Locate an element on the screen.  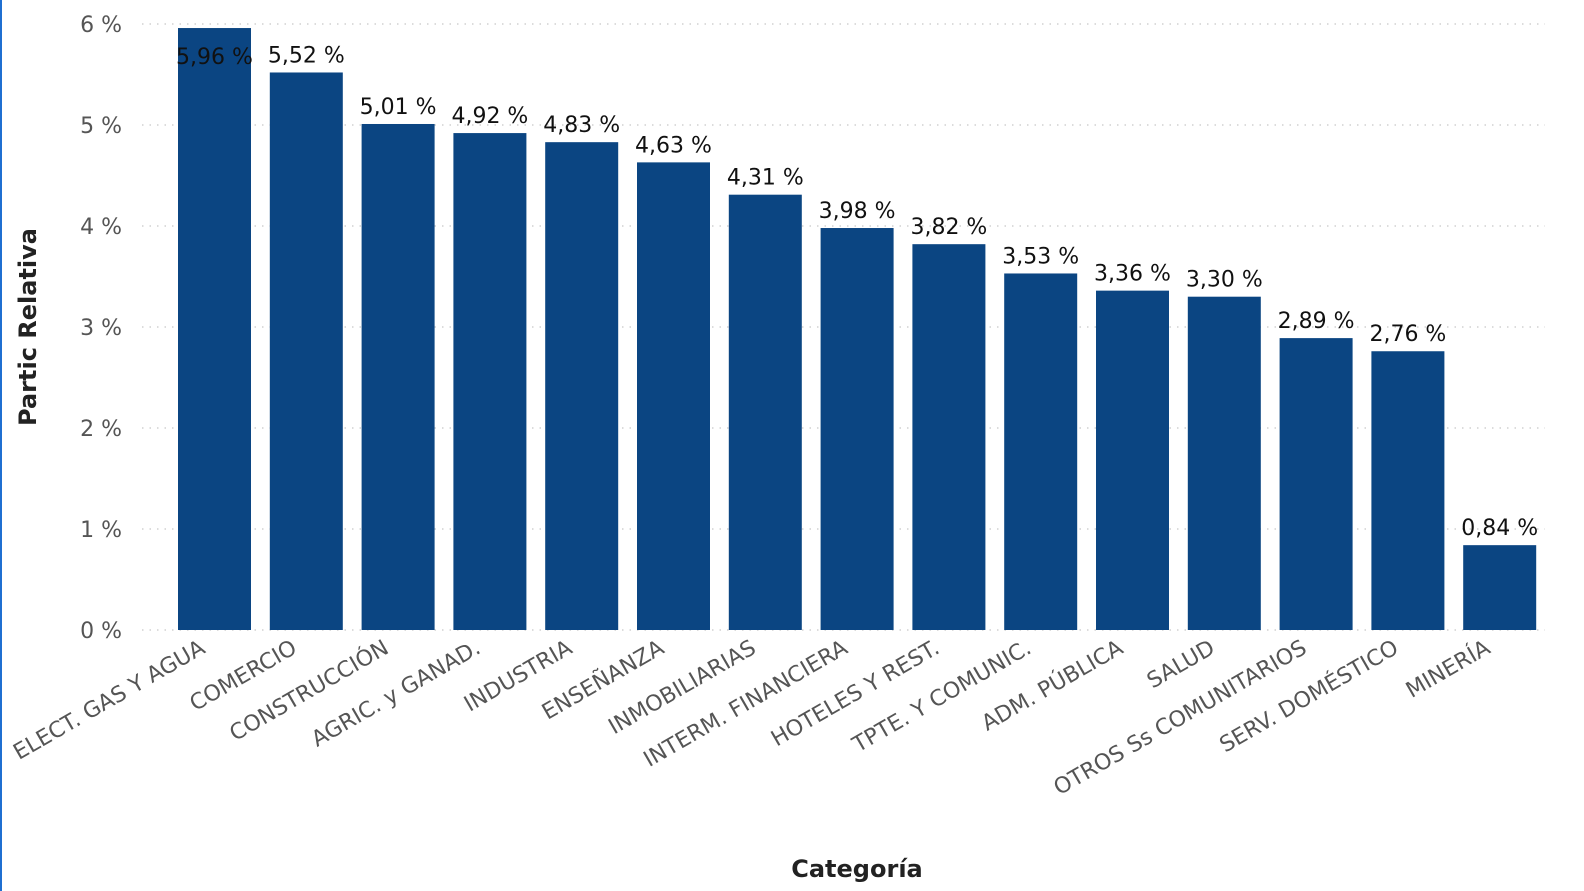
x-tick-label: AGRIC. y GANAD. is located at coordinates (396, 694).